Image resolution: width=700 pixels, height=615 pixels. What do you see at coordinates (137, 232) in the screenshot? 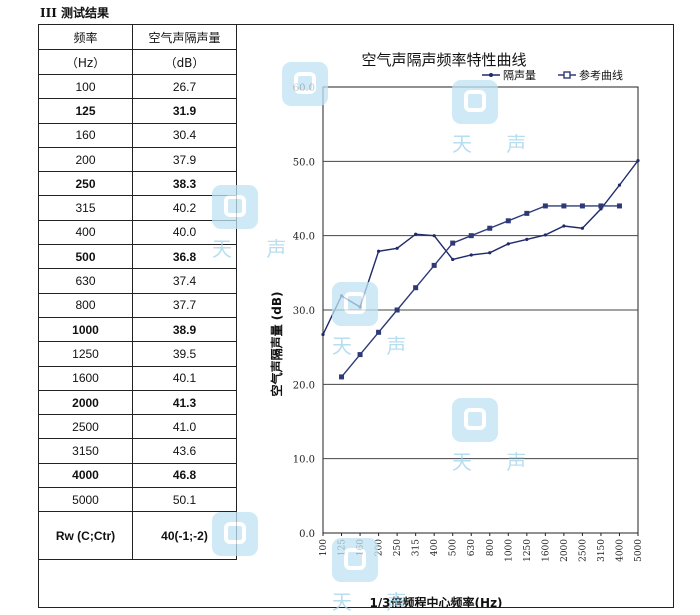
I see `table-row: 400 40.0` at bounding box center [137, 232].